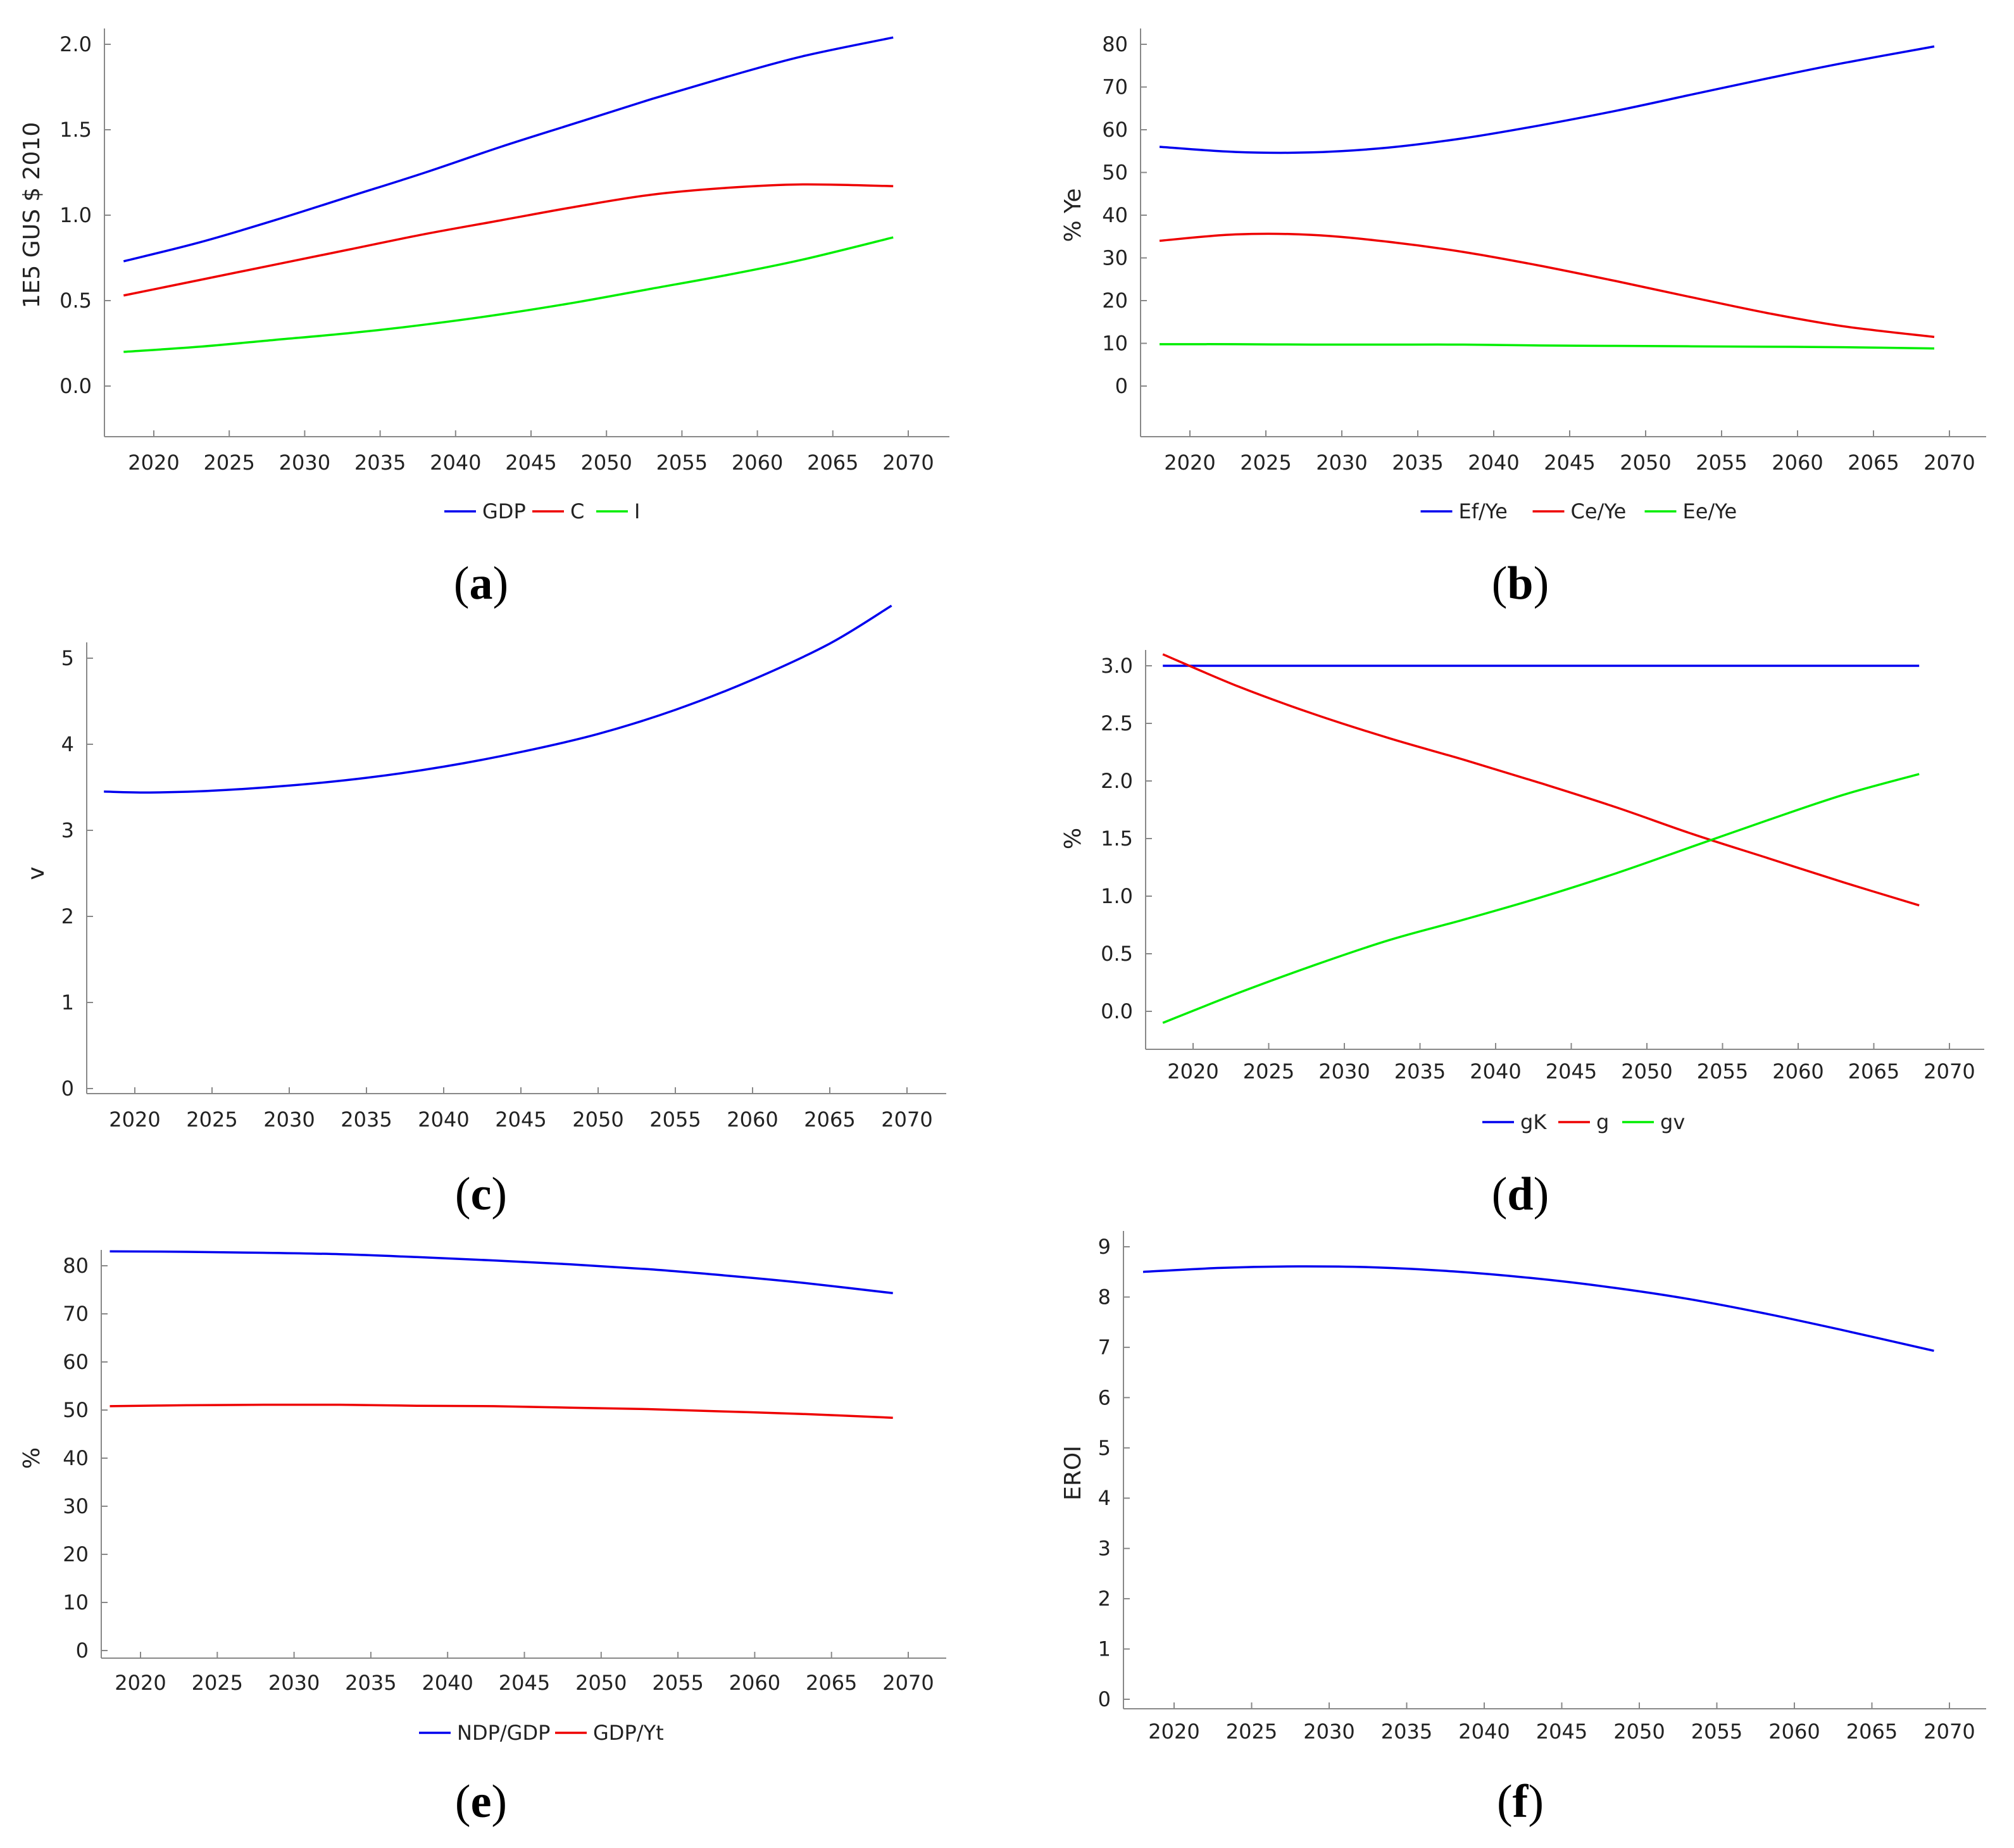 Image resolution: width=2014 pixels, height=1848 pixels. I want to click on series-line-gdp-yt, so click(501, 1411).